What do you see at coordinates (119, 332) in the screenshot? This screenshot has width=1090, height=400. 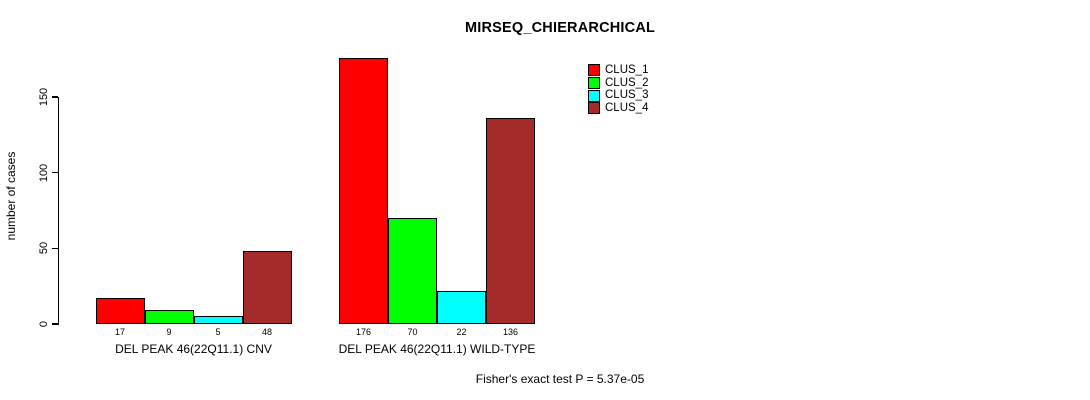 I see `bar-value-label: 17` at bounding box center [119, 332].